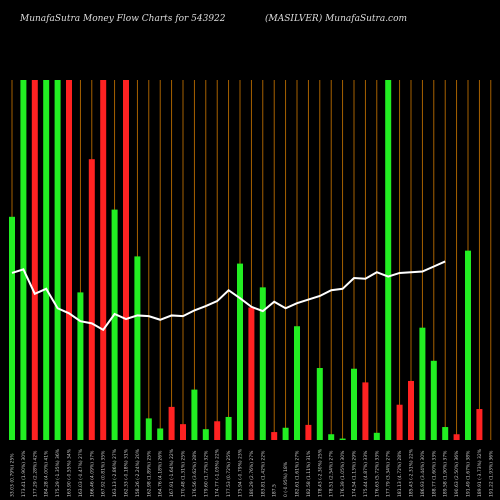  Describe the element at coordinates (446, 473) in the screenshot. I see `x-tick-label: 189.58 (1.90%) 37%` at that location.